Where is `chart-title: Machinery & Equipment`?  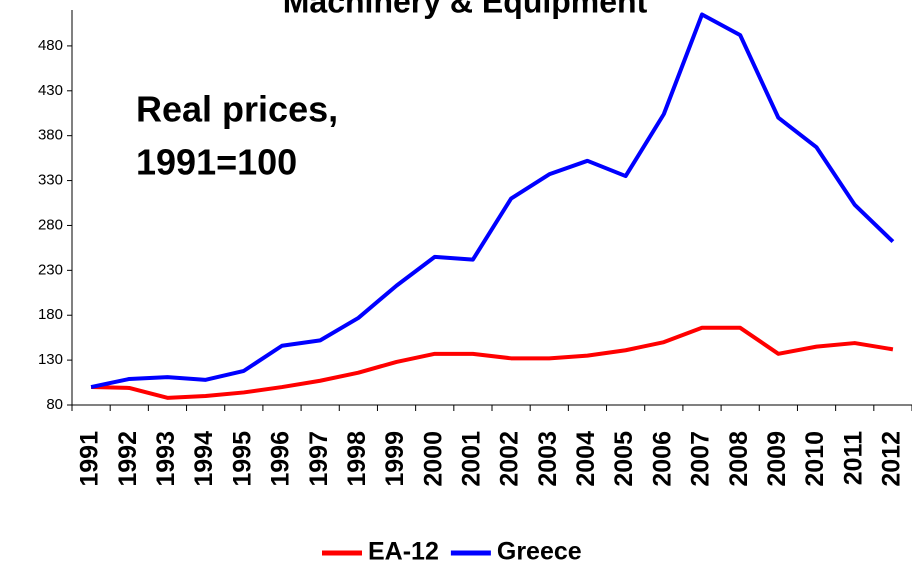 chart-title: Machinery & Equipment is located at coordinates (465, 9).